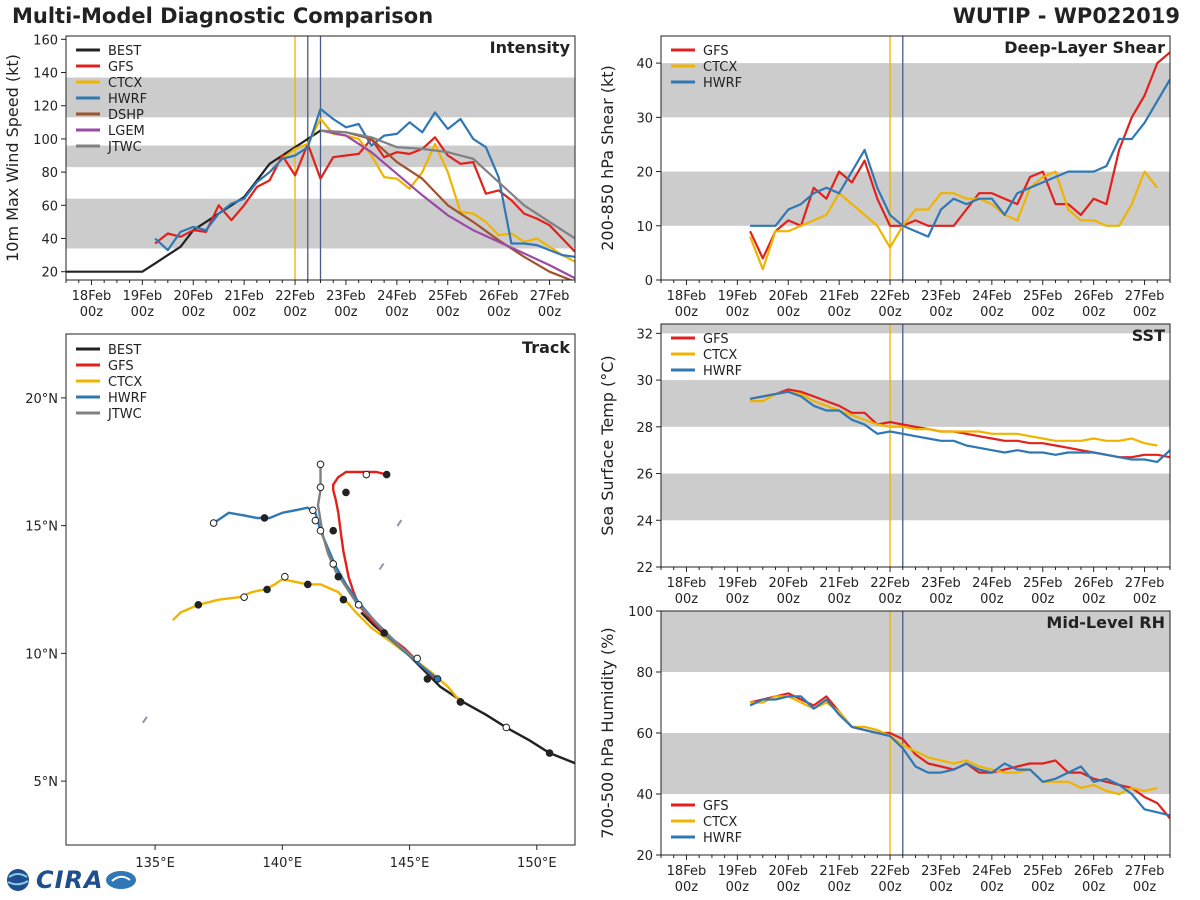 The image size is (1200, 900). I want to click on y-tick-label: 80, so click(644, 673).